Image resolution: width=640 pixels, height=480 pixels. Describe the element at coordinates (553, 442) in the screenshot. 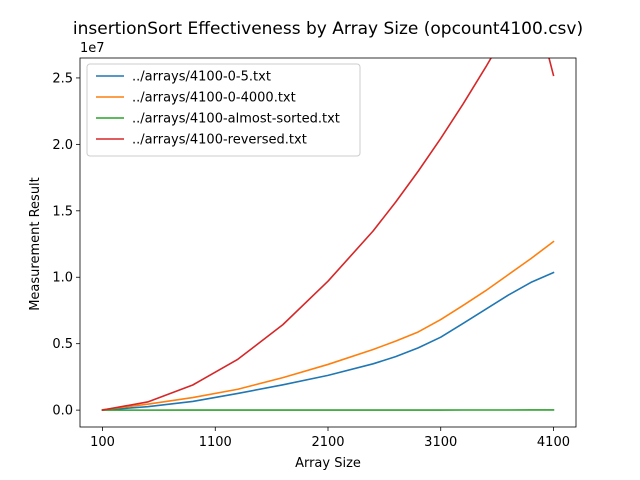

I see `x-tick-label: 4100` at that location.